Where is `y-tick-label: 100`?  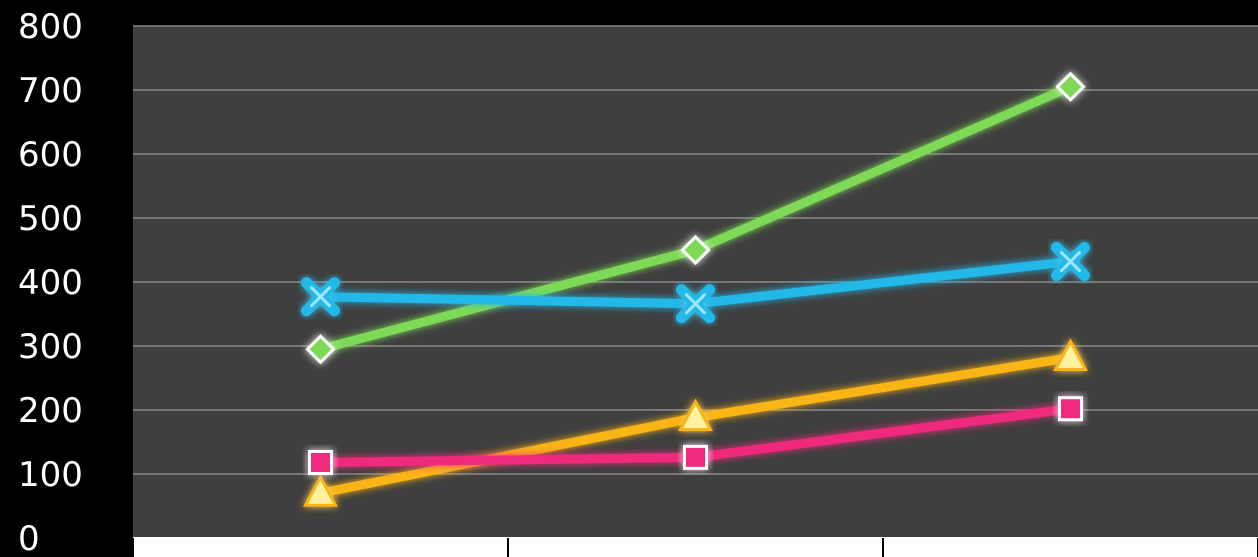 y-tick-label: 100 is located at coordinates (50, 475).